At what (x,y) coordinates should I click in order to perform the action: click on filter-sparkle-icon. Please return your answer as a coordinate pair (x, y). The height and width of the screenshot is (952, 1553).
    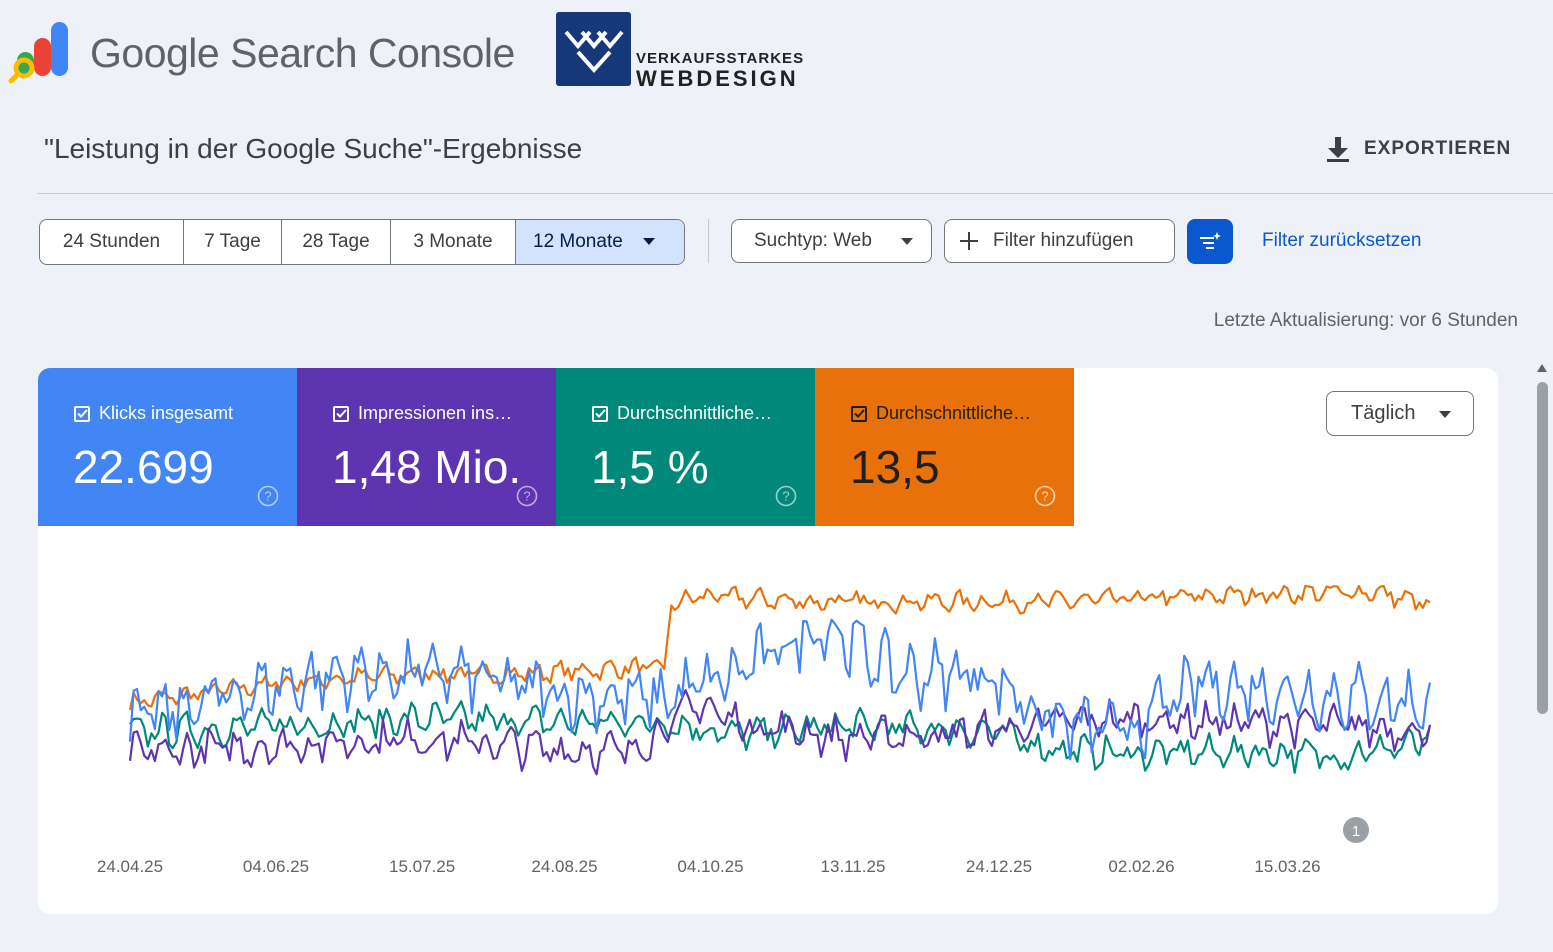
    Looking at the image, I should click on (1210, 240).